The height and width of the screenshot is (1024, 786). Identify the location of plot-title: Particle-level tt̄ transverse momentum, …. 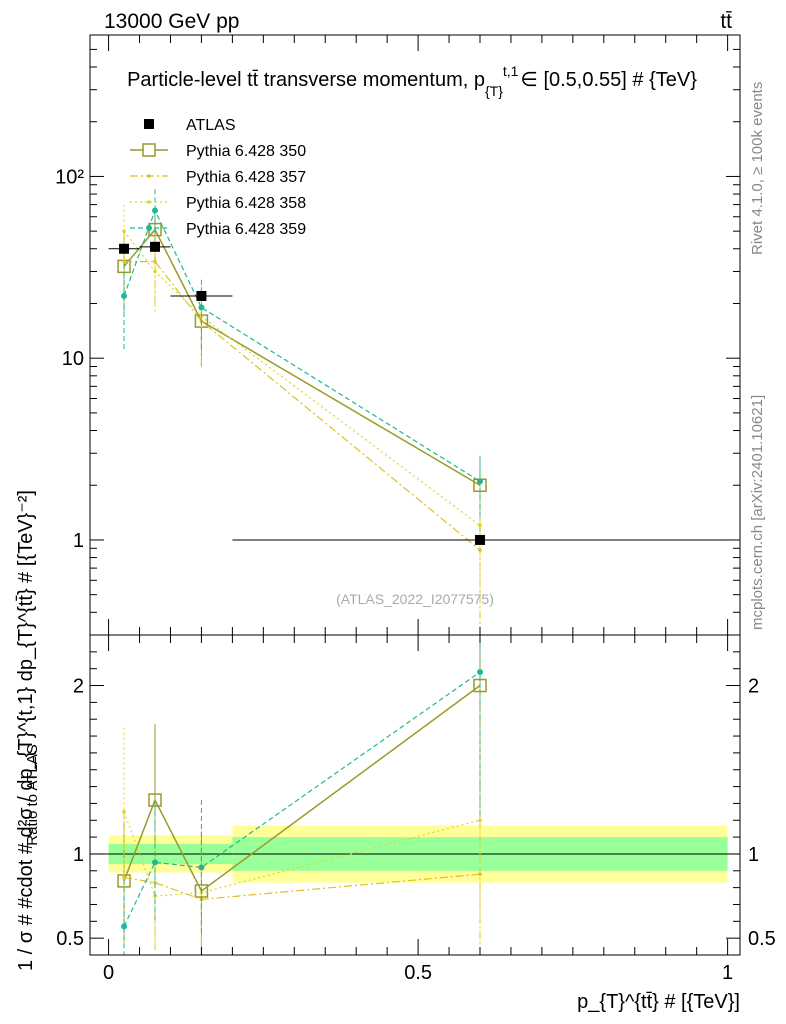
(412, 81).